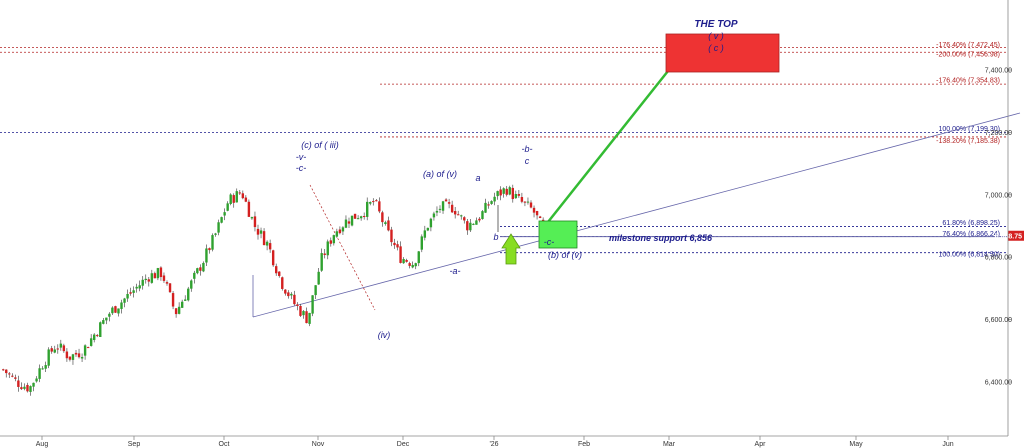  What do you see at coordinates (998, 258) in the screenshot?
I see `y-tick-label: 6,800.00` at bounding box center [998, 258].